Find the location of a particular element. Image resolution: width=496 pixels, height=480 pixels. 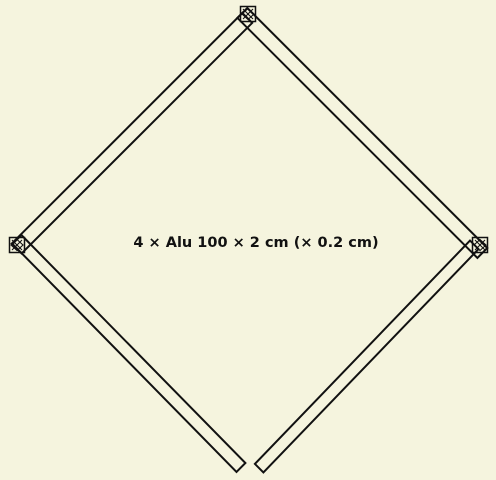

left-joint is located at coordinates (17, 245).